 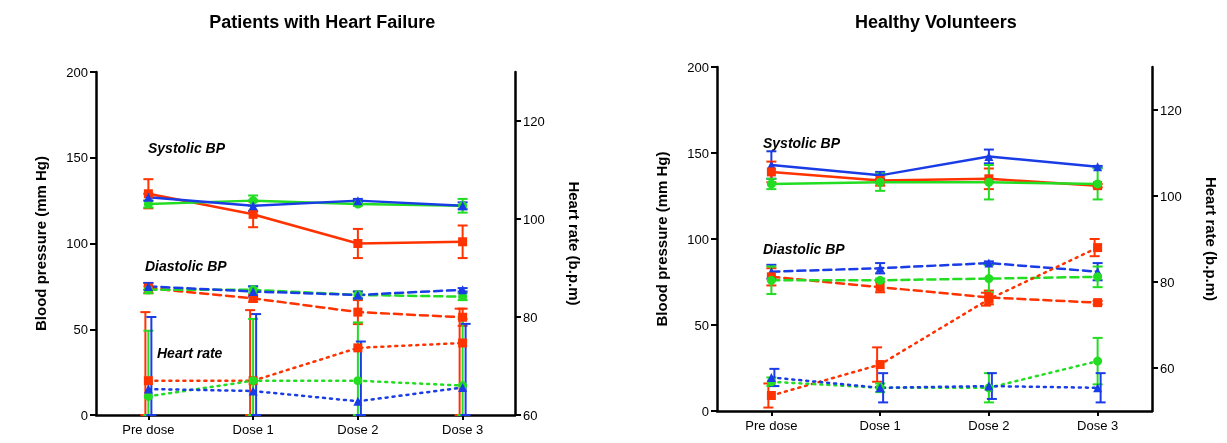 I want to click on chart-title: Patients with Heart Failure, so click(x=322, y=22).